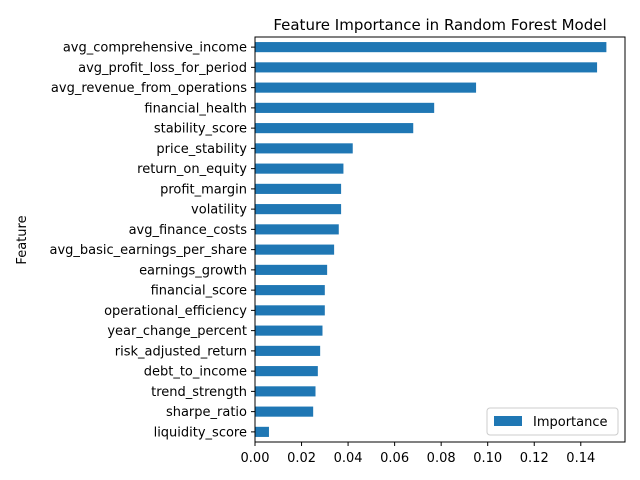 The width and height of the screenshot is (640, 480). I want to click on y-tick-label: trend_strength, so click(199, 392).